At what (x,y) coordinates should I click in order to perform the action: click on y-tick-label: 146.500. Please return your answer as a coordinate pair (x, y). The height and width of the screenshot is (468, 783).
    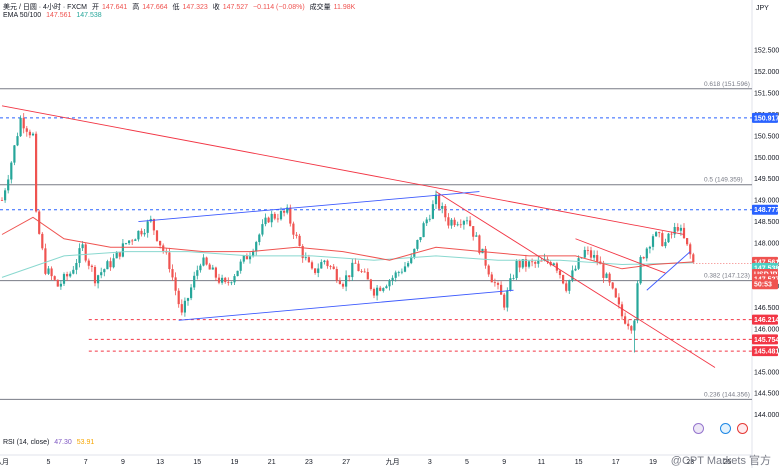
    Looking at the image, I should click on (766, 308).